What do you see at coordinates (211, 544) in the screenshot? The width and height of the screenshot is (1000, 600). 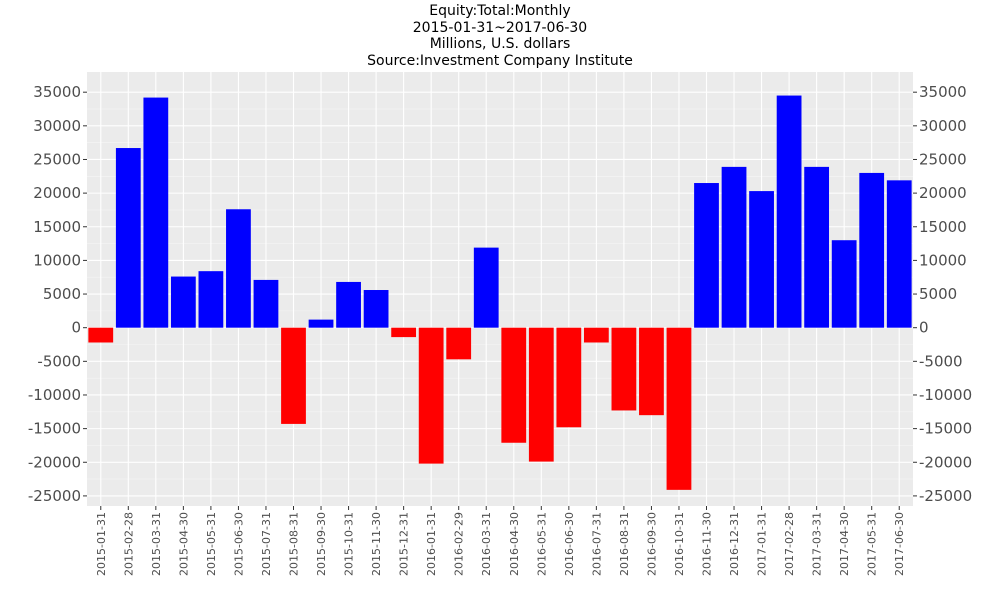 I see `x-tick-label: 2015-05-31` at bounding box center [211, 544].